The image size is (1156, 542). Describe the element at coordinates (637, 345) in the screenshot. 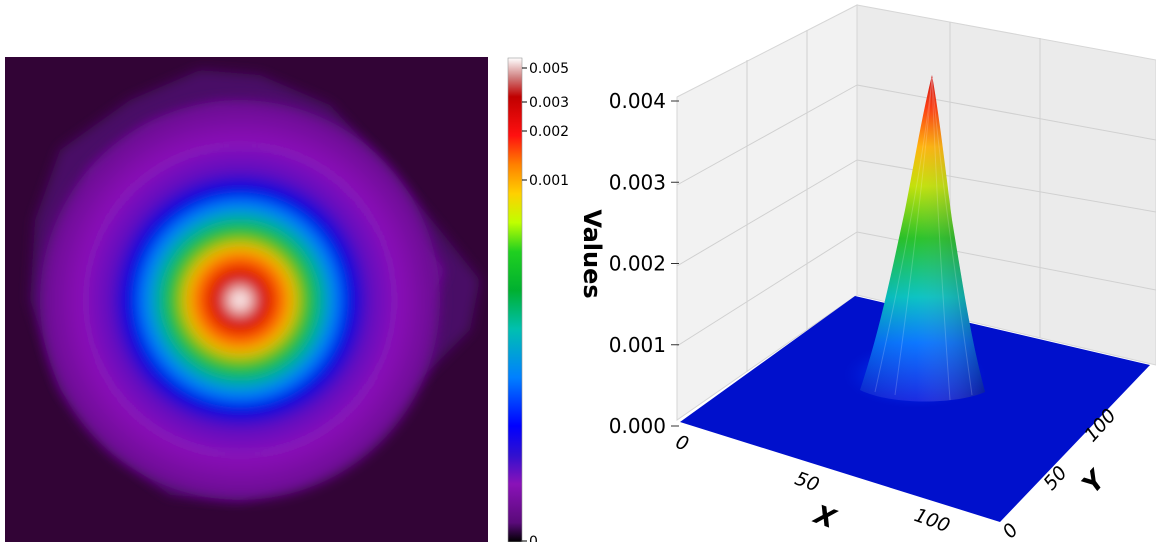

I see `z-tick-label: 0.001` at that location.